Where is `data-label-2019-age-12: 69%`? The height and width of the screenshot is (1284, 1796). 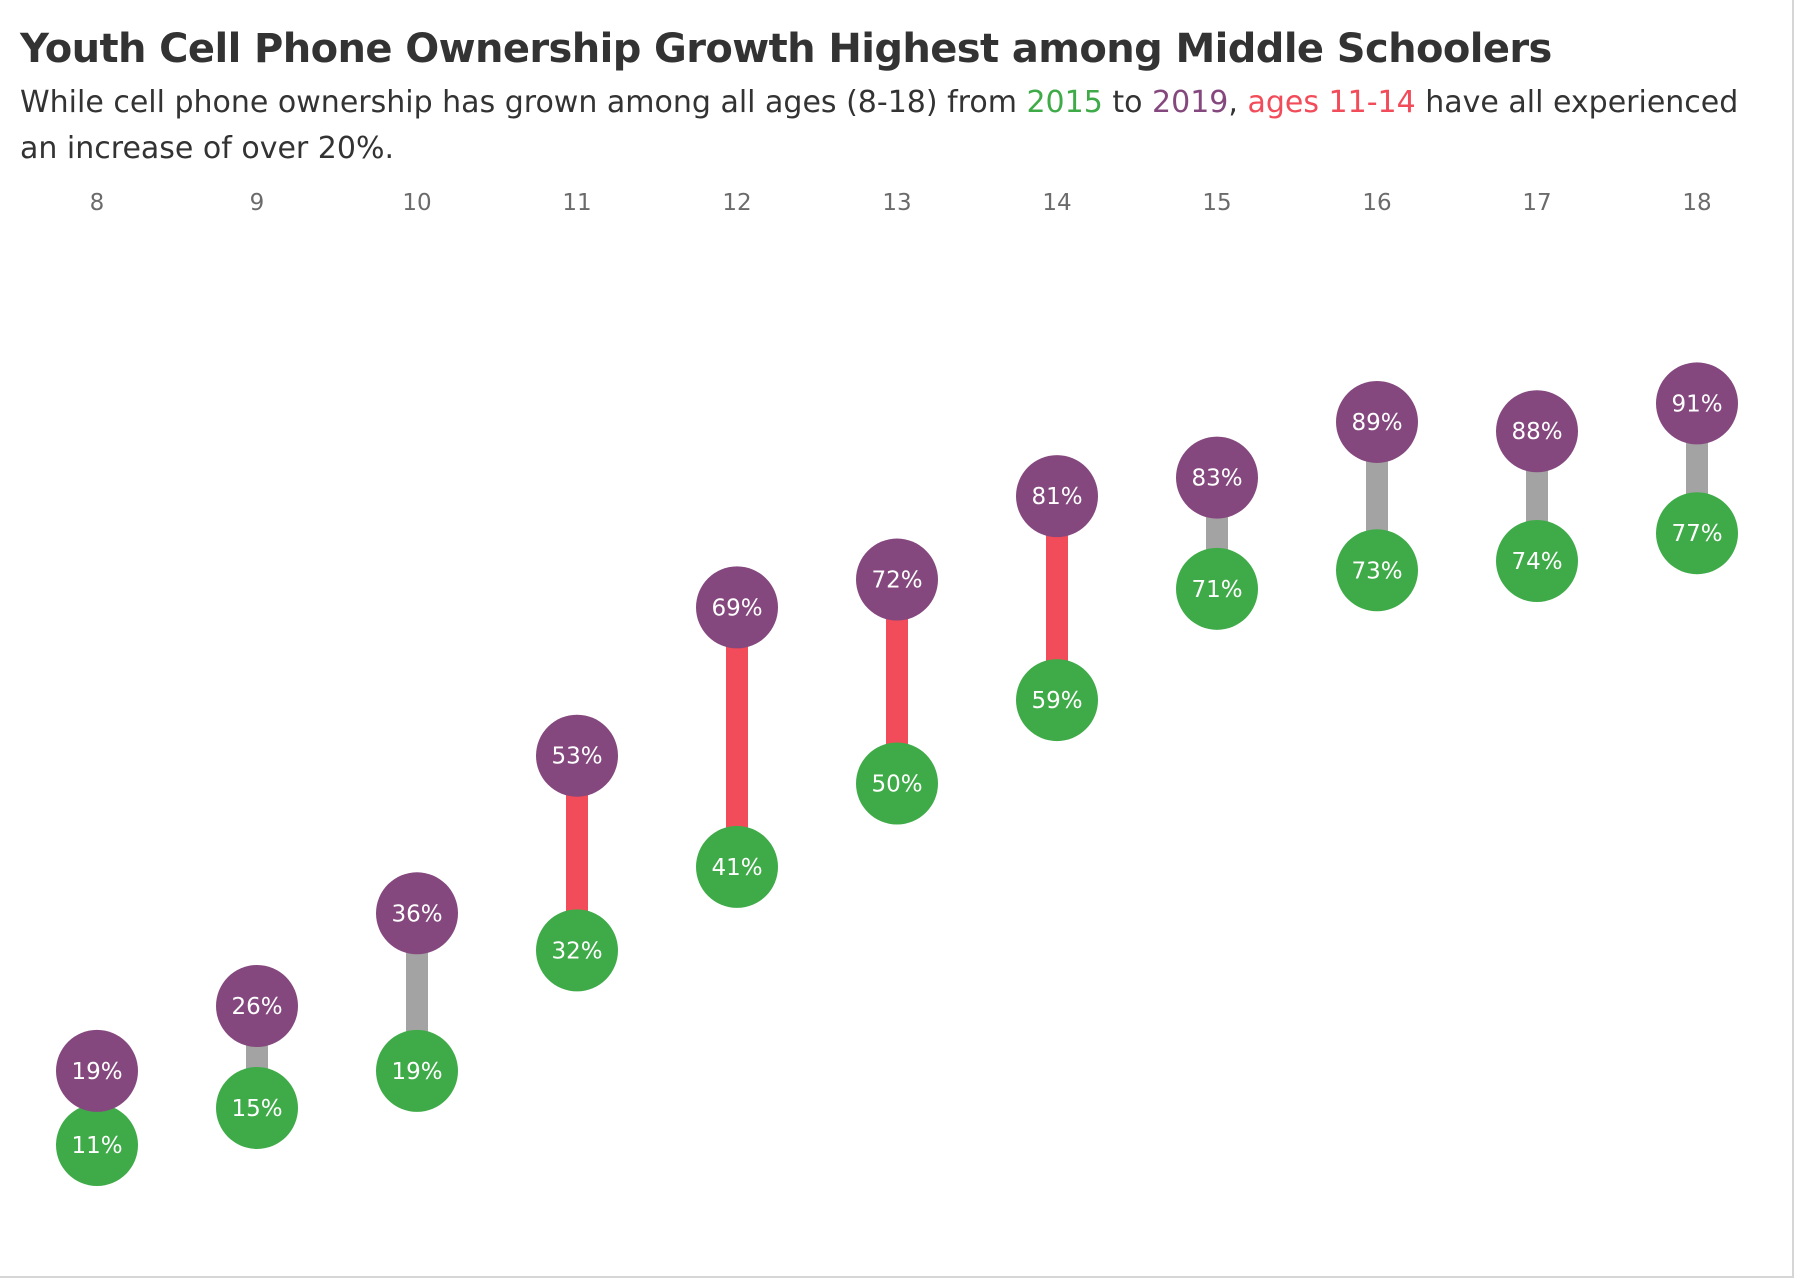
data-label-2019-age-12: 69% is located at coordinates (736, 608).